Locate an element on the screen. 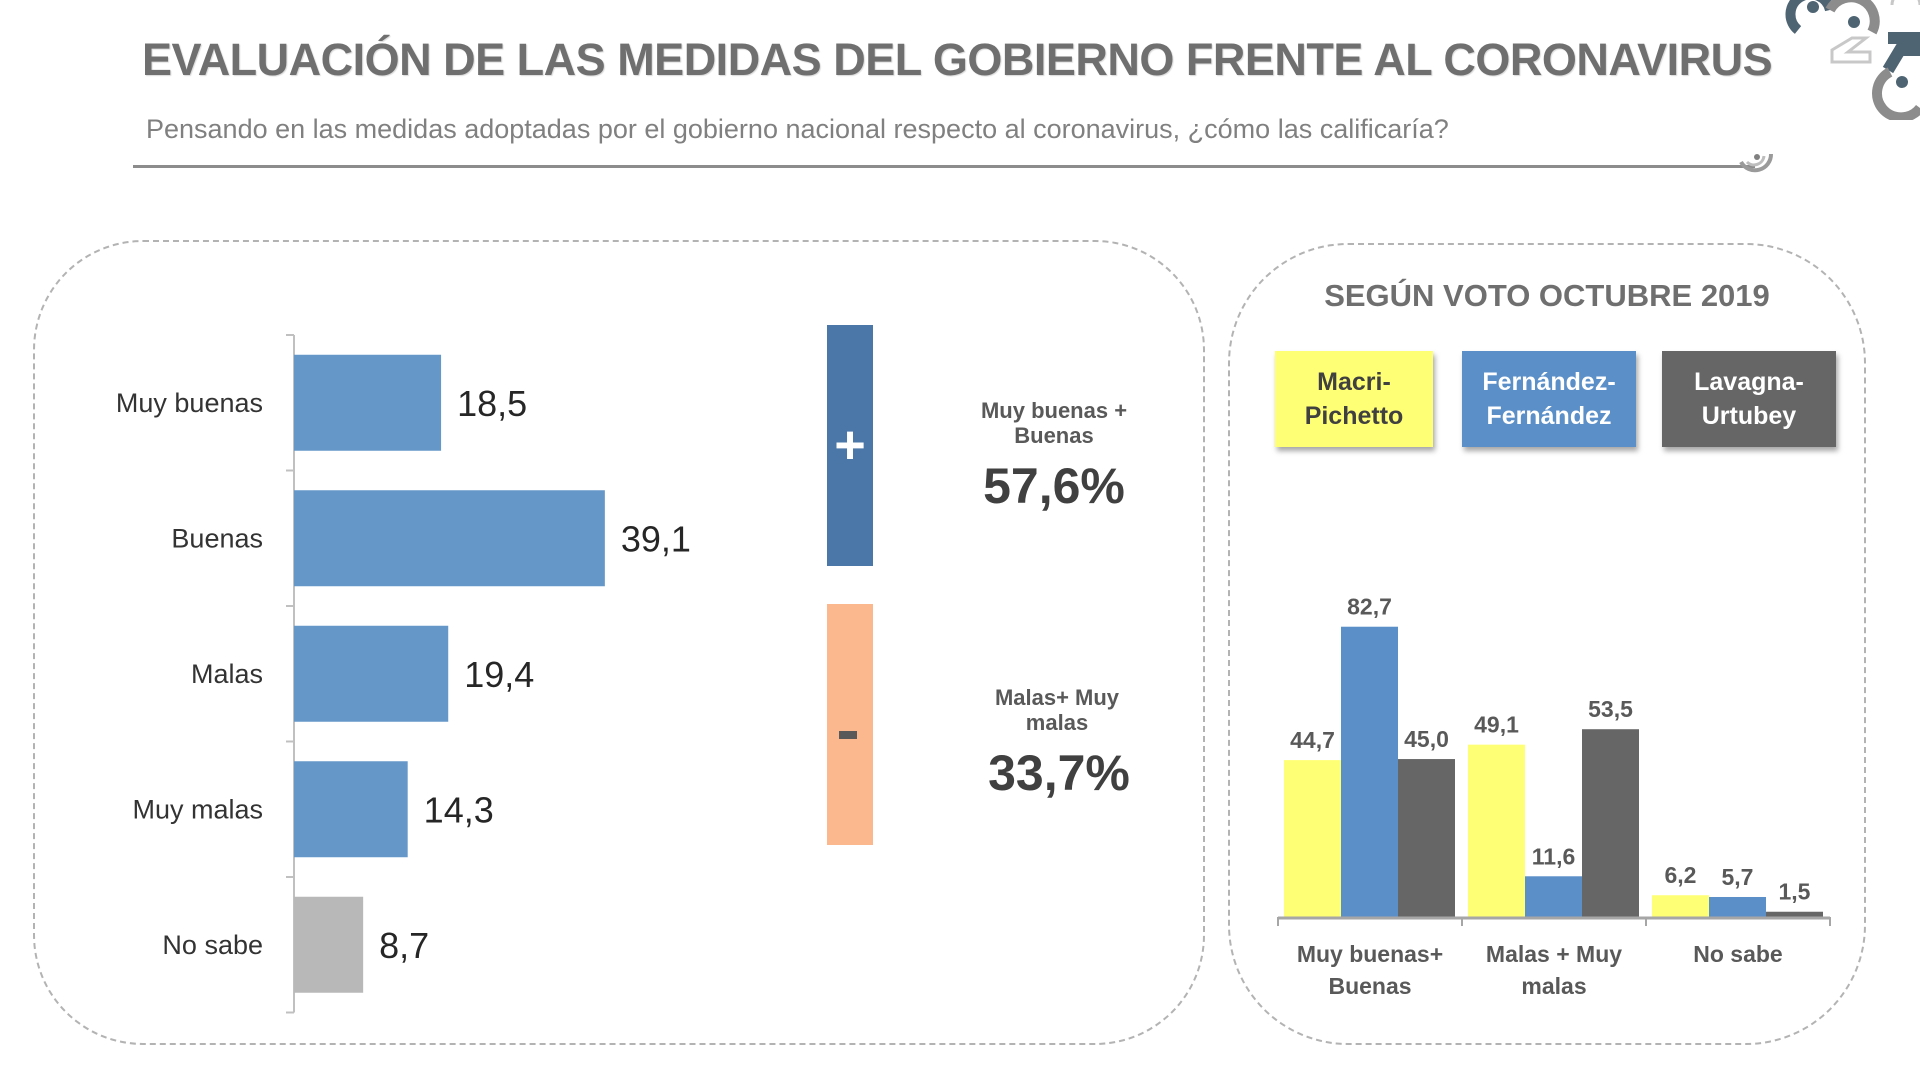 The width and height of the screenshot is (1920, 1067). plus-icon: + is located at coordinates (850, 445).